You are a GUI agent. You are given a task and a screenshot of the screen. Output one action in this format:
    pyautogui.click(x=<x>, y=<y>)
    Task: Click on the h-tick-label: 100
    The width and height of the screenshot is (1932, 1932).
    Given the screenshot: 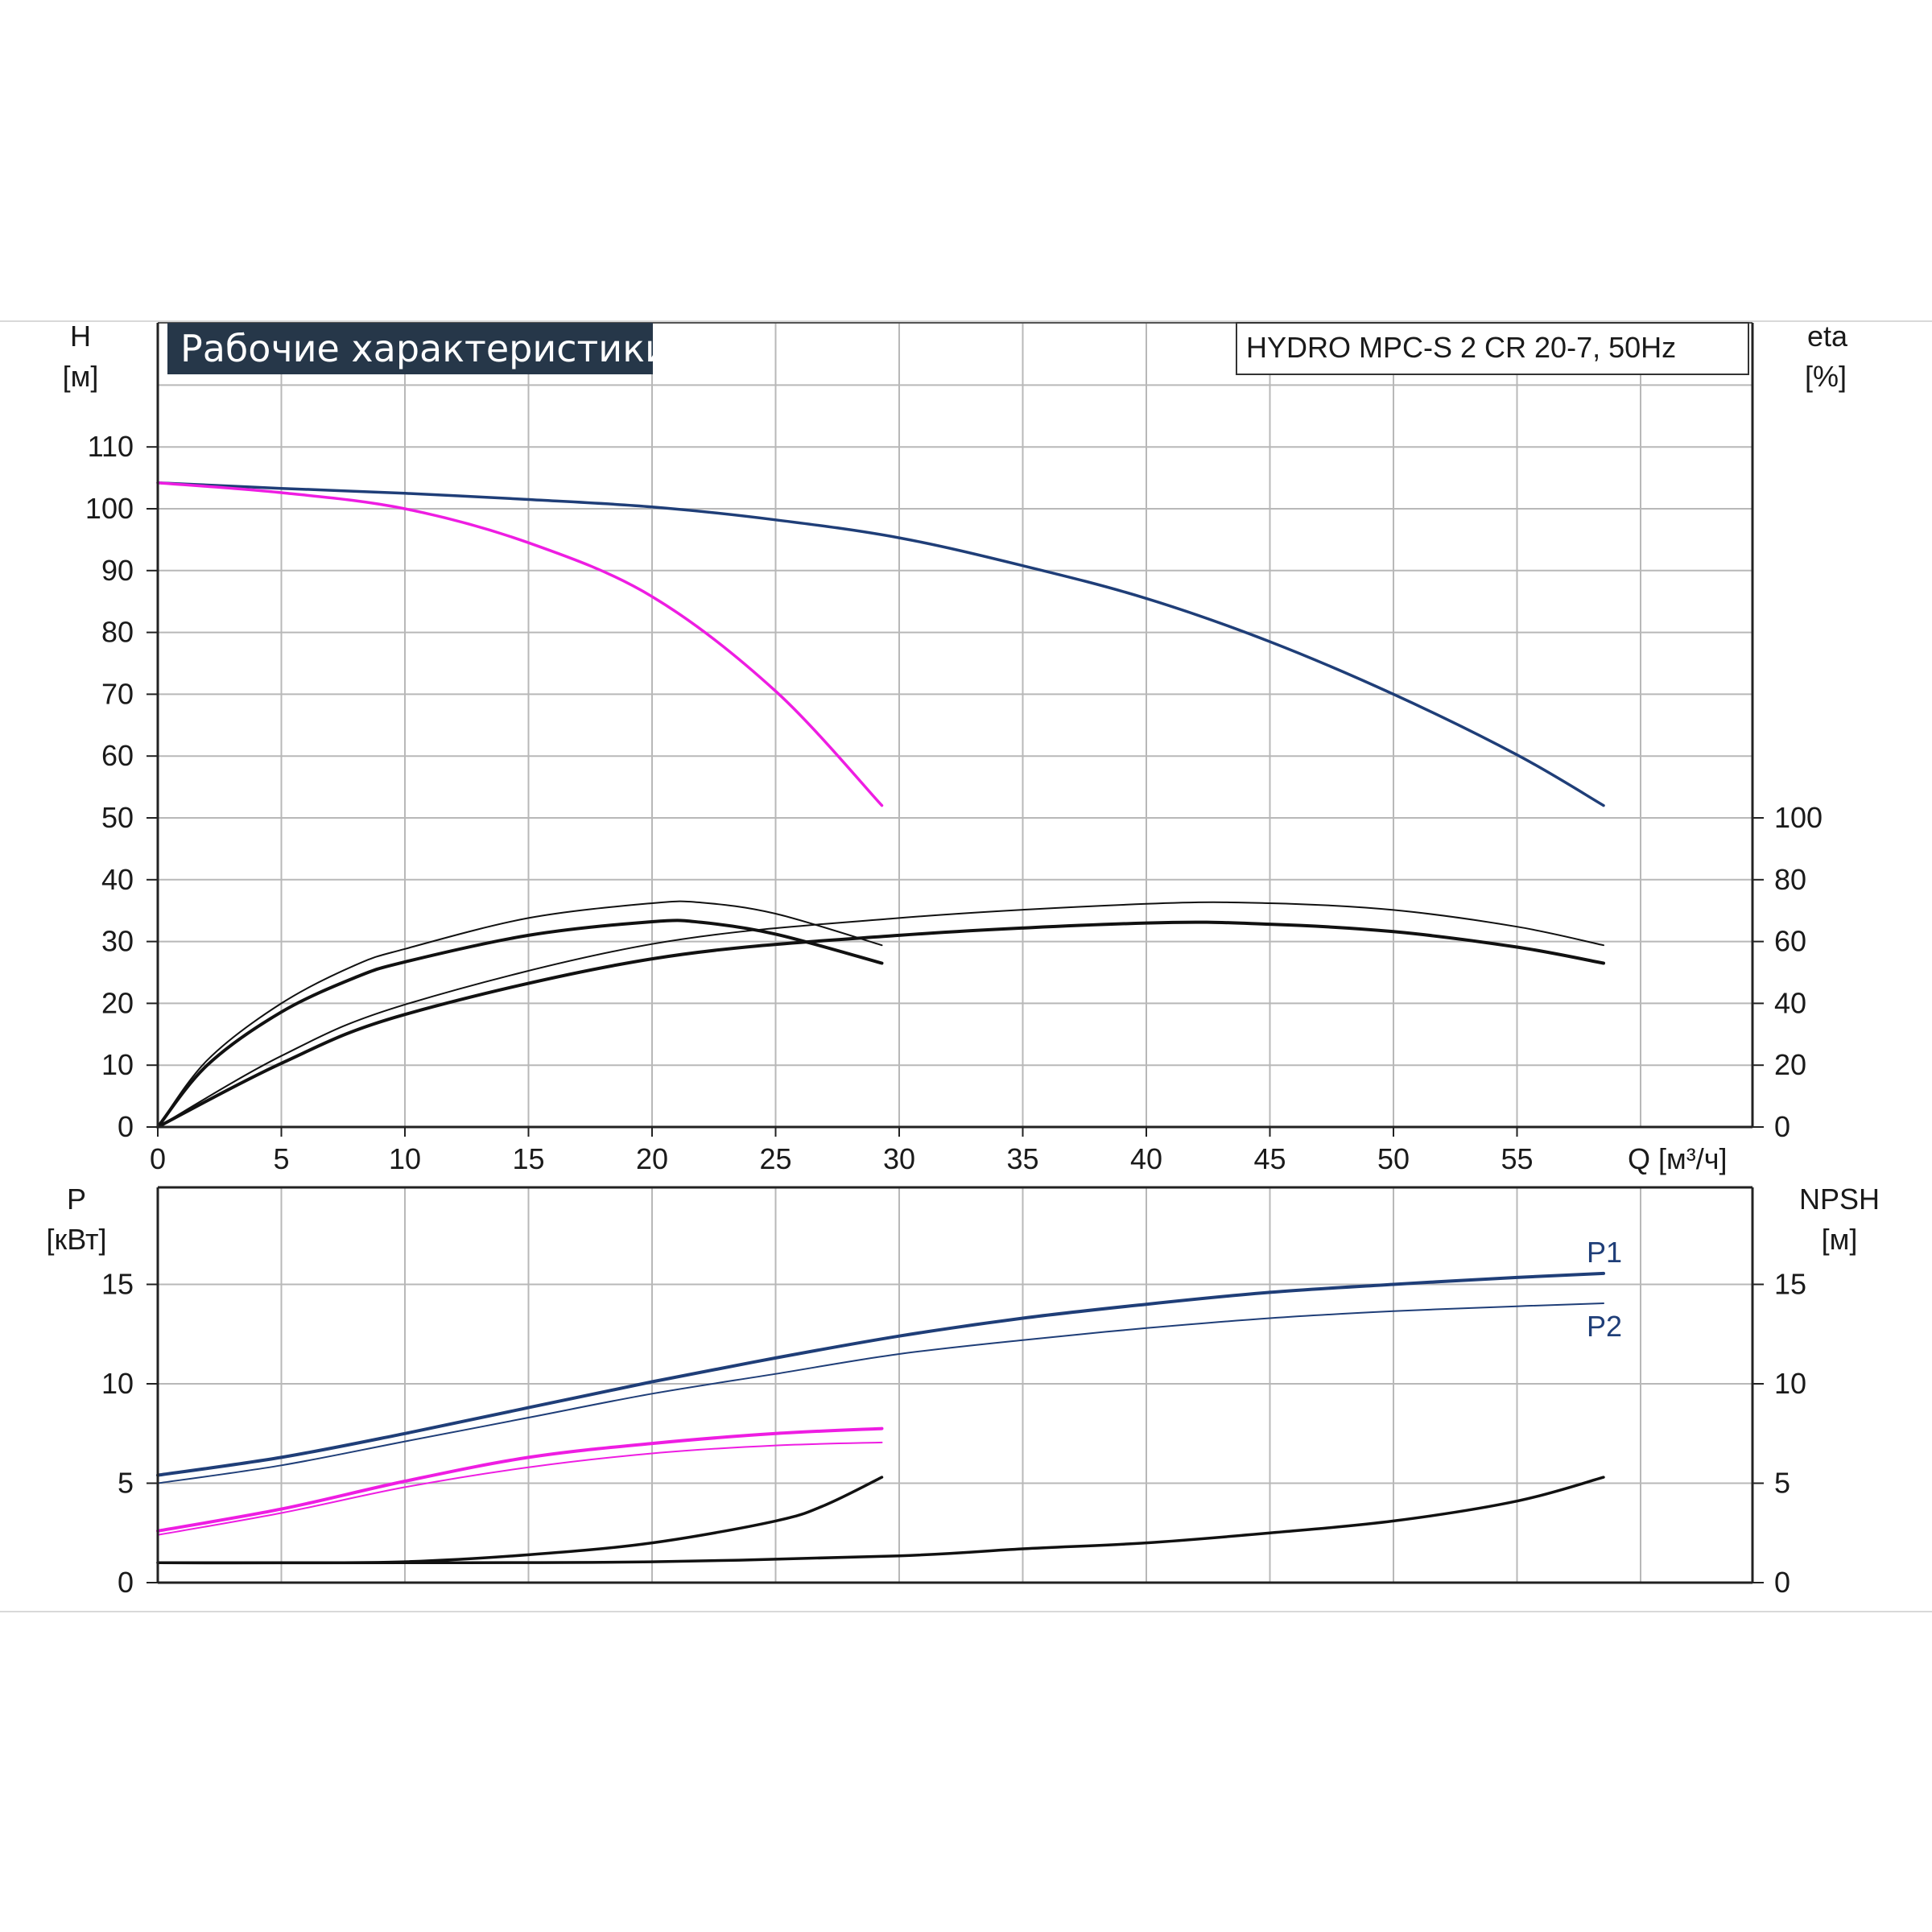 What is the action you would take?
    pyautogui.click(x=109, y=508)
    